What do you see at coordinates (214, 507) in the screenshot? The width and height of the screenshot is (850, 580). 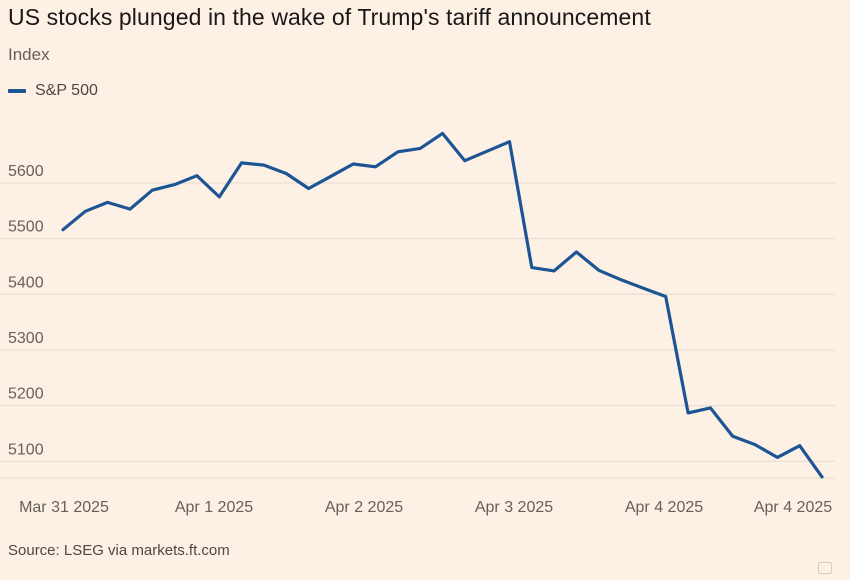 I see `x-tick-label-1: Apr 1 2025` at bounding box center [214, 507].